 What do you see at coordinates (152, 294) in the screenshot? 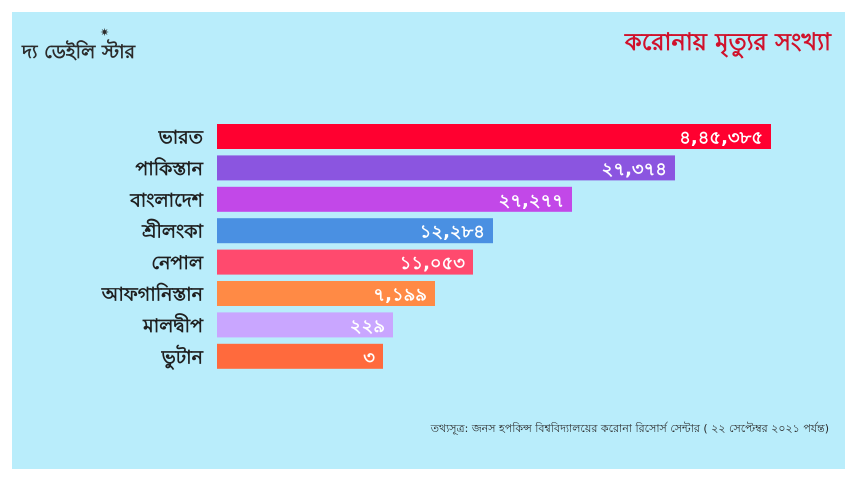
I see `category-label-5: আফগানিস্তান` at bounding box center [152, 294].